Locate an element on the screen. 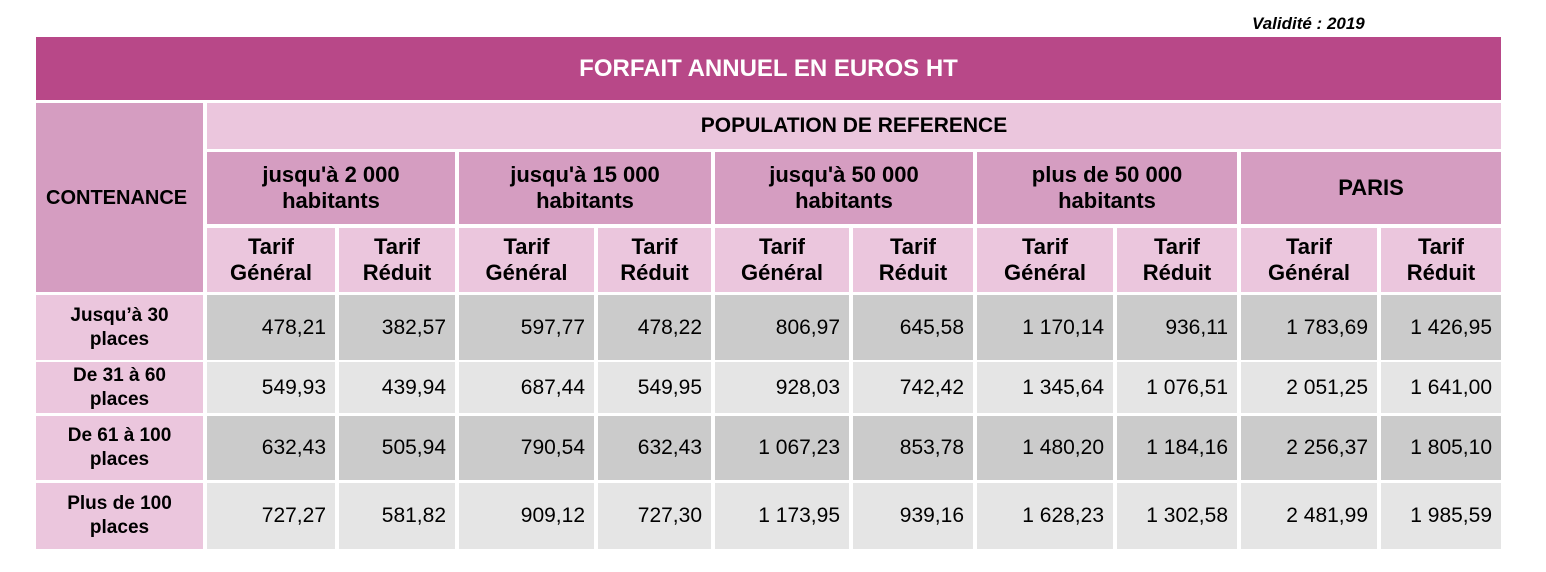 This screenshot has width=1546, height=572. tariff-value-cell: 382,57 is located at coordinates (397, 327).